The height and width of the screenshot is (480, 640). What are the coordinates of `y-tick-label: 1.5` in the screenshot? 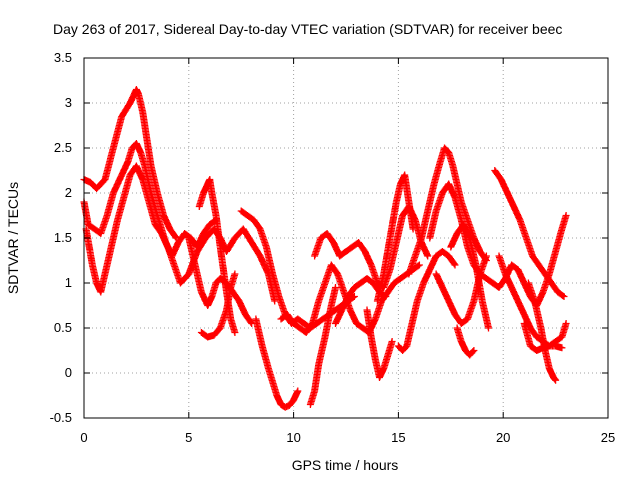 It's located at (63, 237).